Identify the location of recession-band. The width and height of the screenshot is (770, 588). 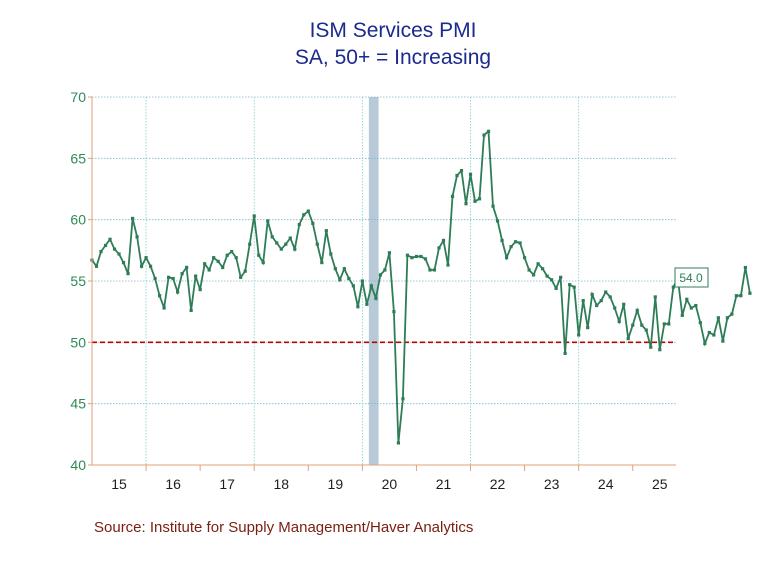
(373, 281).